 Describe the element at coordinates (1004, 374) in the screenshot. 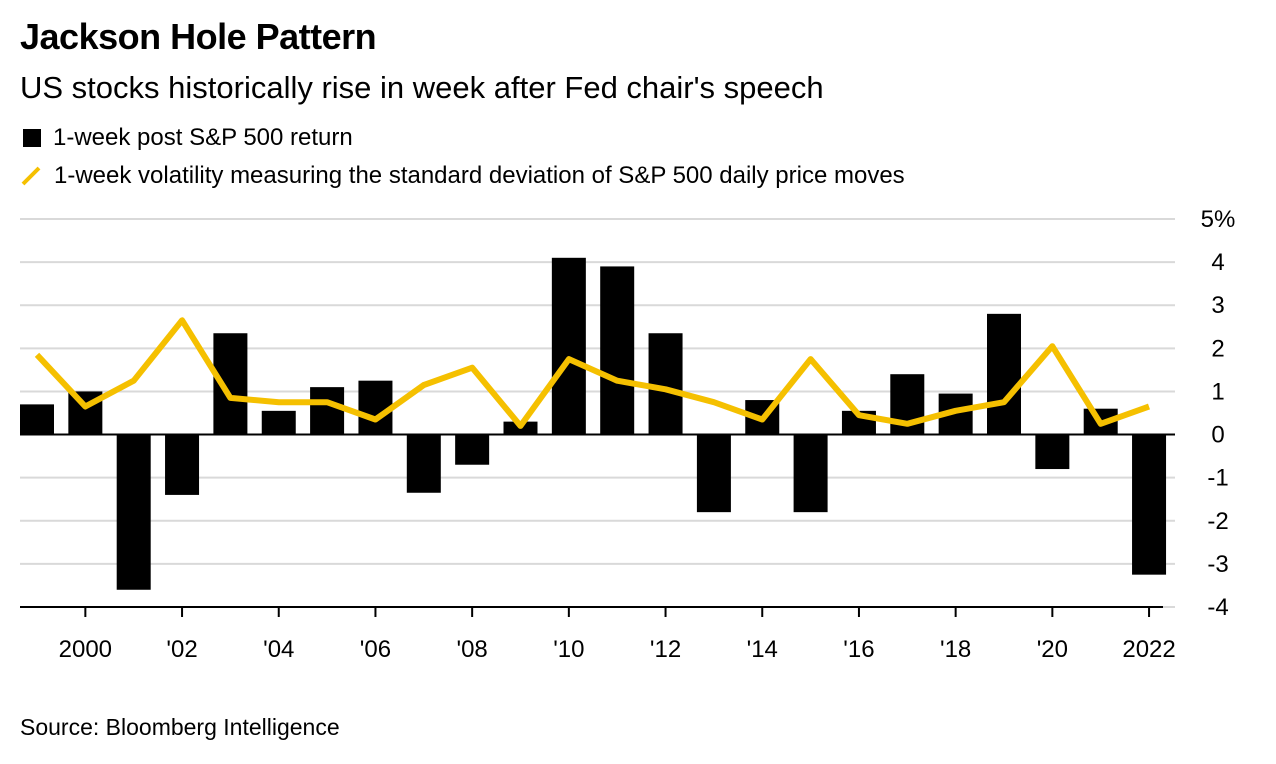

I see `bar-2019` at that location.